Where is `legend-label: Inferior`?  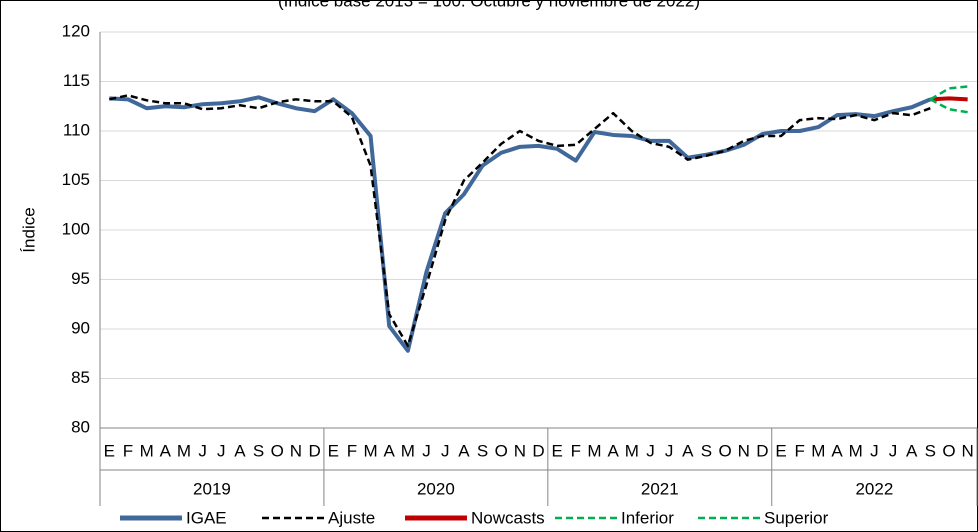
legend-label: Inferior is located at coordinates (647, 517).